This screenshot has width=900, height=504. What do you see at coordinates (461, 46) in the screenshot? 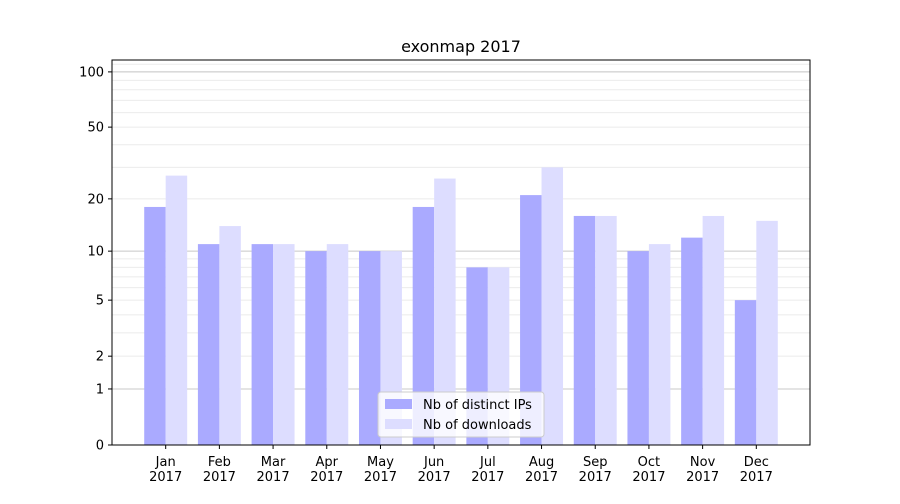
I see `chart-title: exonmap 2017` at bounding box center [461, 46].